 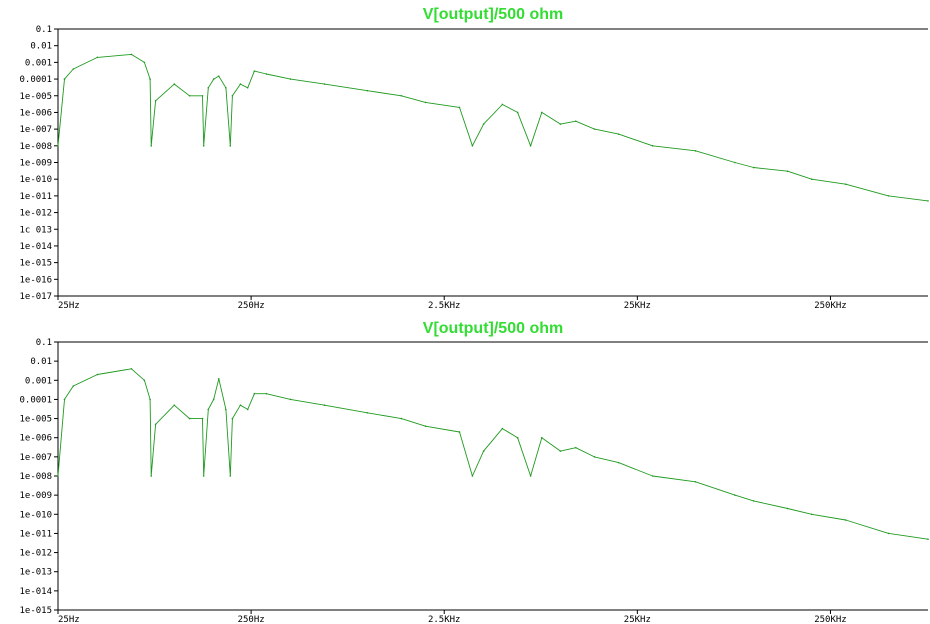 I want to click on y-tick-label: 1e-007, so click(x=35, y=130).